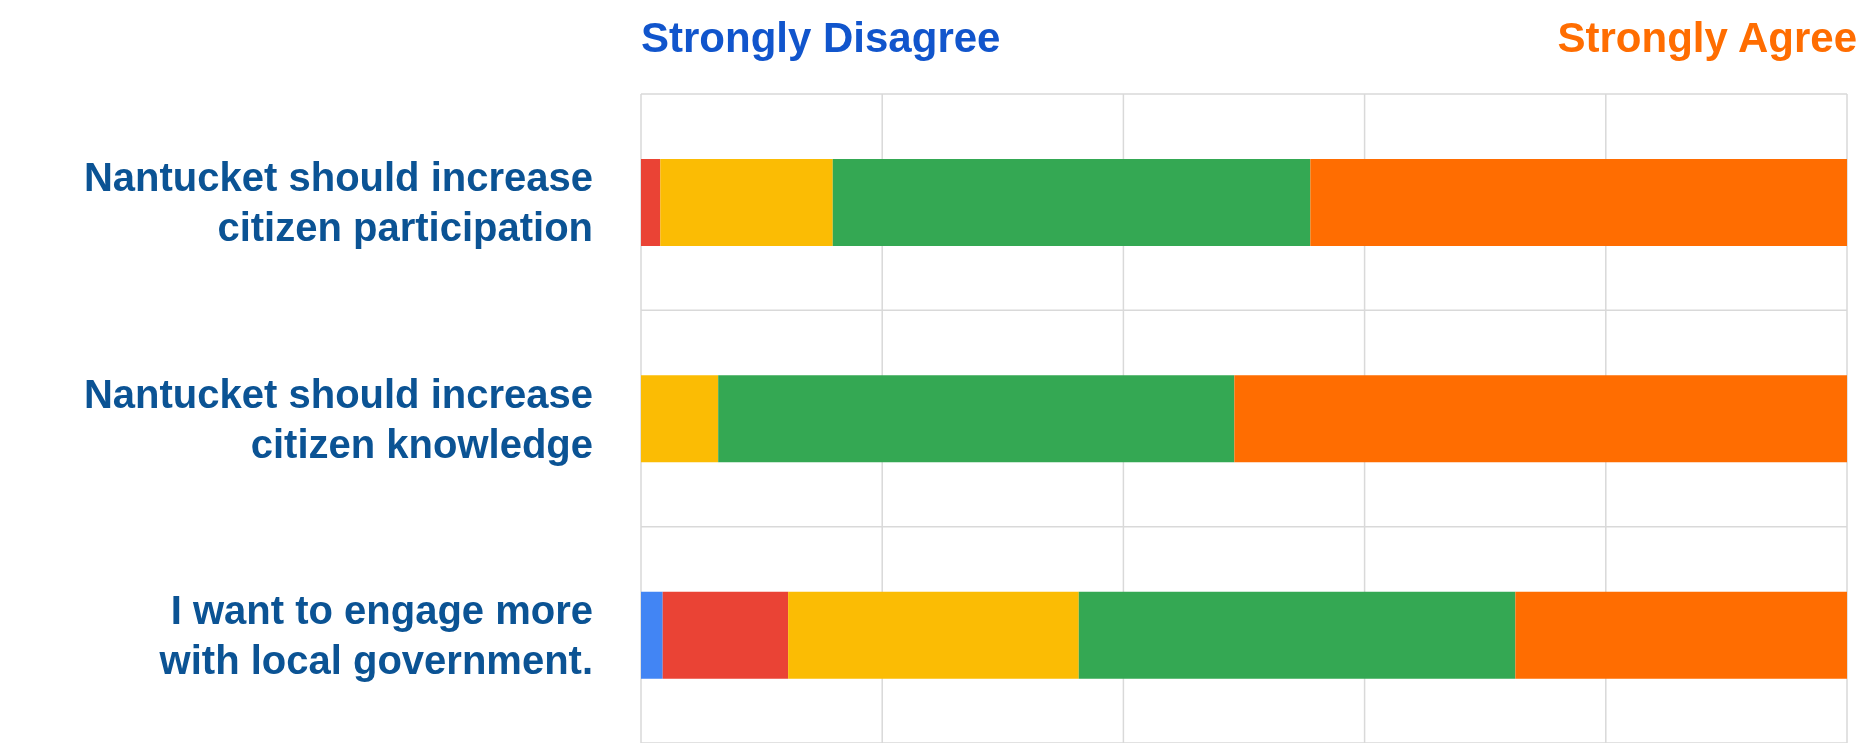 This screenshot has width=1865, height=745. I want to click on y-tick-label: Nantucket should increase citizen participation, so click(338, 202).